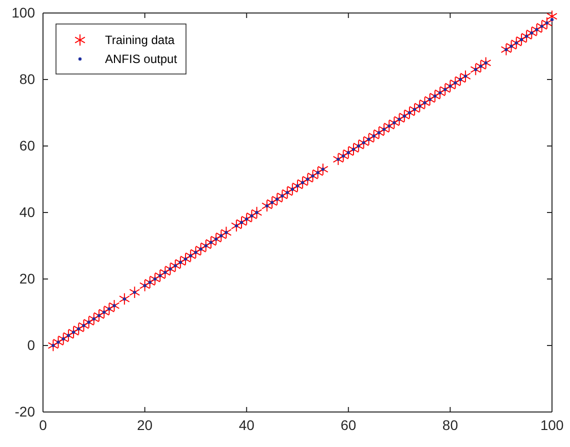 The height and width of the screenshot is (447, 570). Describe the element at coordinates (43, 424) in the screenshot. I see `x-tick-label: 0` at that location.